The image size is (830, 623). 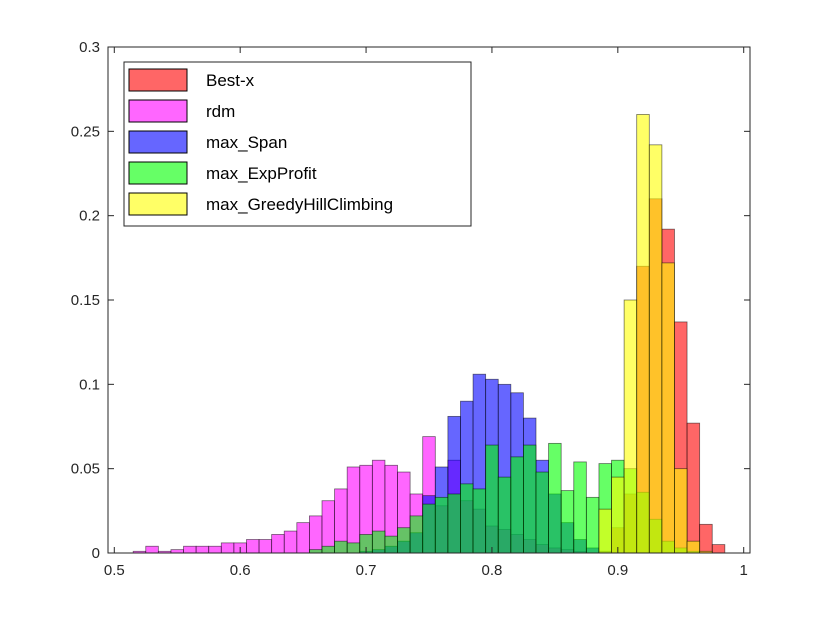 I want to click on legend-item-max_GreedyHillClimbing: max_GreedyHillClimbing, so click(x=260, y=204).